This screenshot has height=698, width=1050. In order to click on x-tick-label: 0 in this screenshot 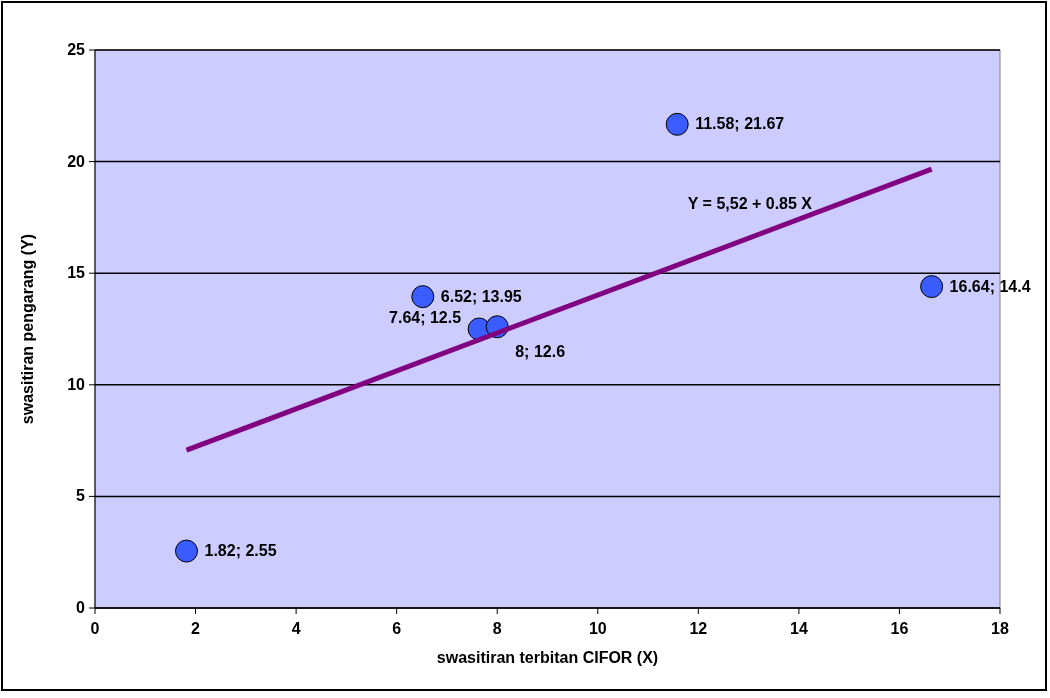, I will do `click(95, 628)`.